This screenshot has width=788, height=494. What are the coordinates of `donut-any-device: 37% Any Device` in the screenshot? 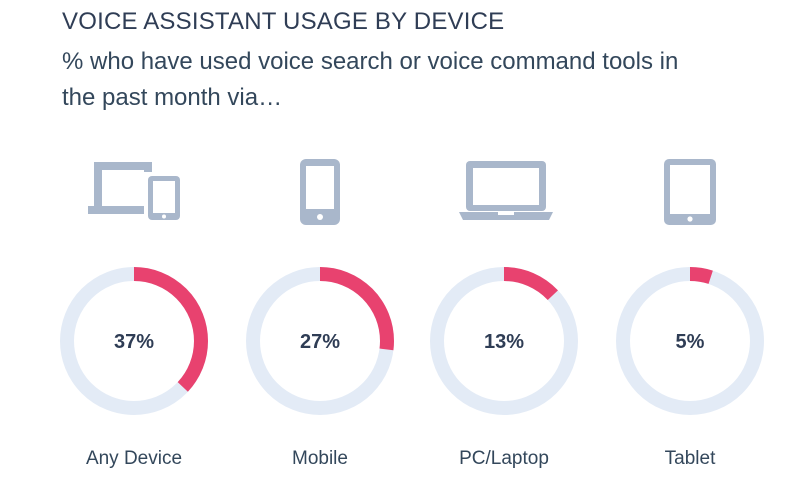 It's located at (134, 368).